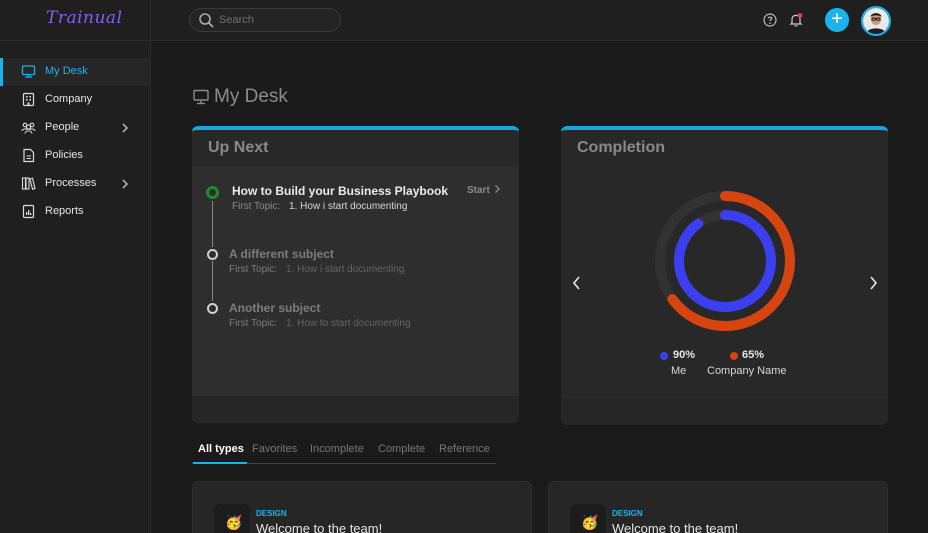  I want to click on lesson-title: Another subject, so click(275, 308).